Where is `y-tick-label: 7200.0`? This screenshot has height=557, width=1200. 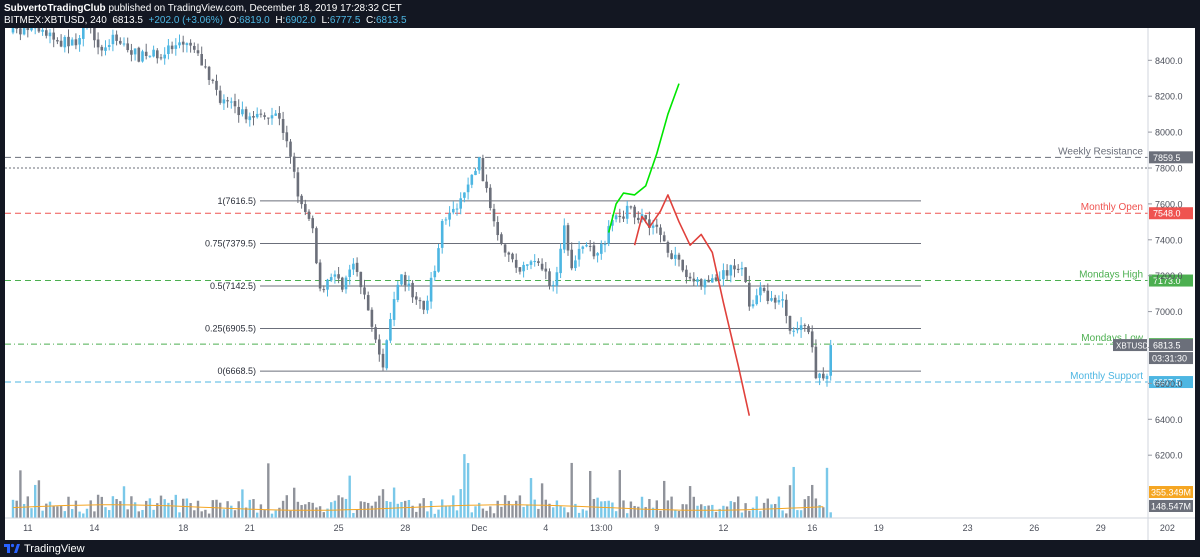
y-tick-label: 7200.0 is located at coordinates (1169, 276).